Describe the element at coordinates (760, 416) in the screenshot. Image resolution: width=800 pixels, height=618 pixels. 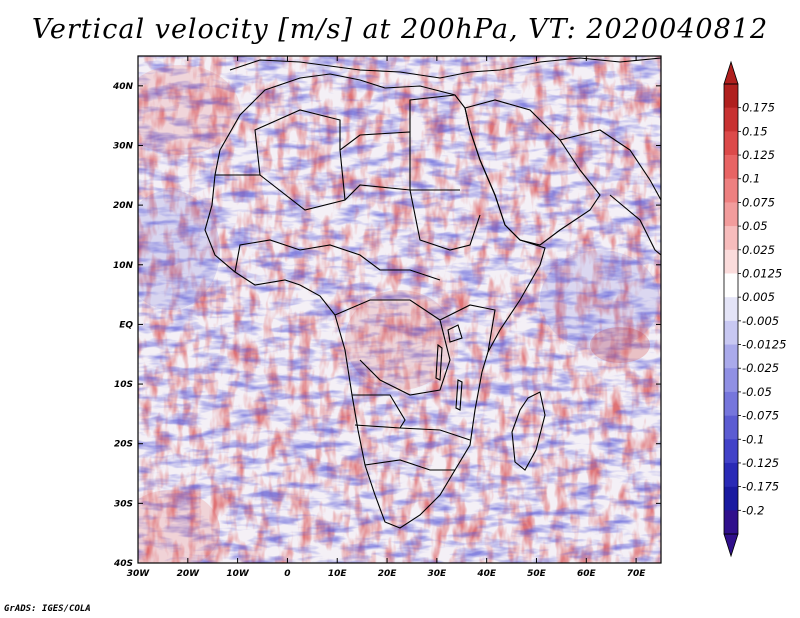
I see `colorbar-label: -0.075` at that location.